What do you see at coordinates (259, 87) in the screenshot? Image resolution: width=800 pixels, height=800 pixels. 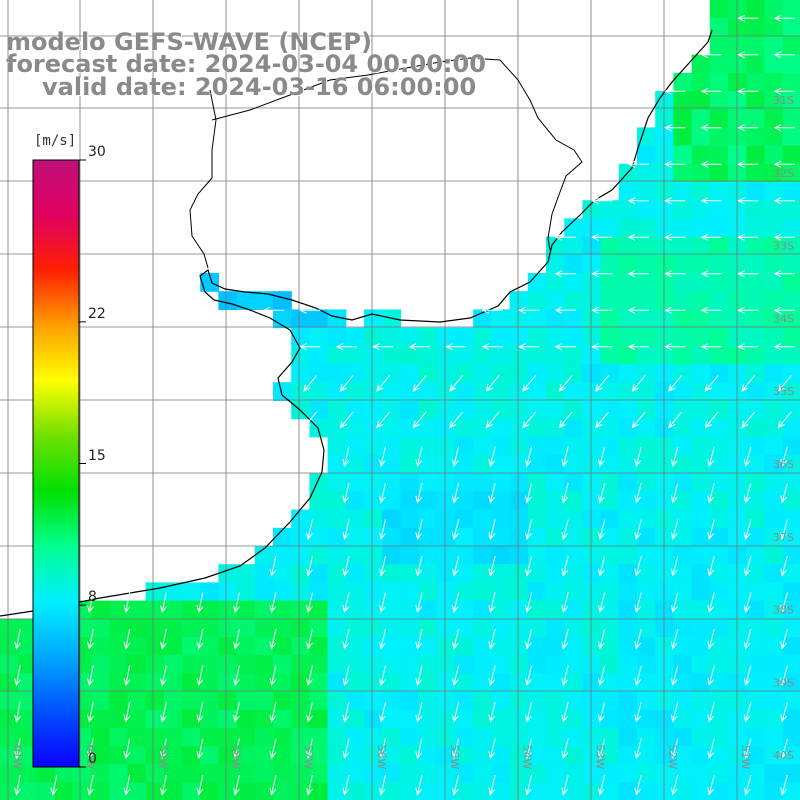 I see `title-valid-date: valid date: 2024-03-16 06:00:00` at bounding box center [259, 87].